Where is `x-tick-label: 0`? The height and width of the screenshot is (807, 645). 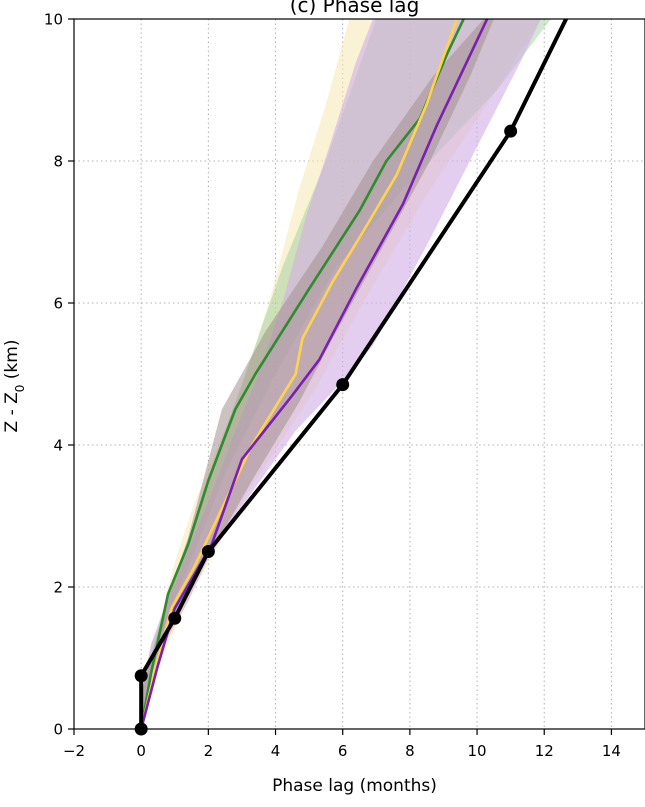 x-tick-label: 0 is located at coordinates (141, 751).